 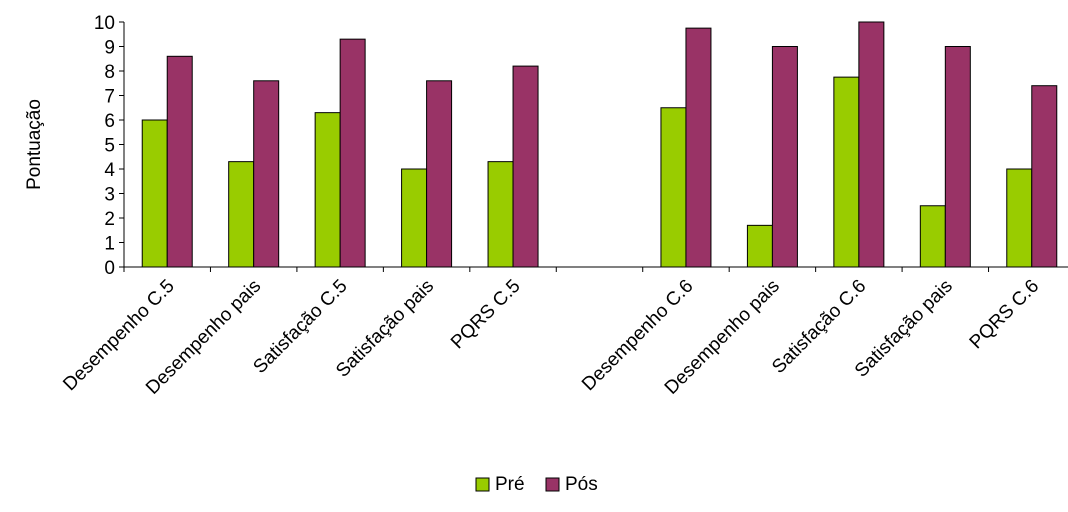 What do you see at coordinates (109, 48) in the screenshot?
I see `y-tick-label: 9` at bounding box center [109, 48].